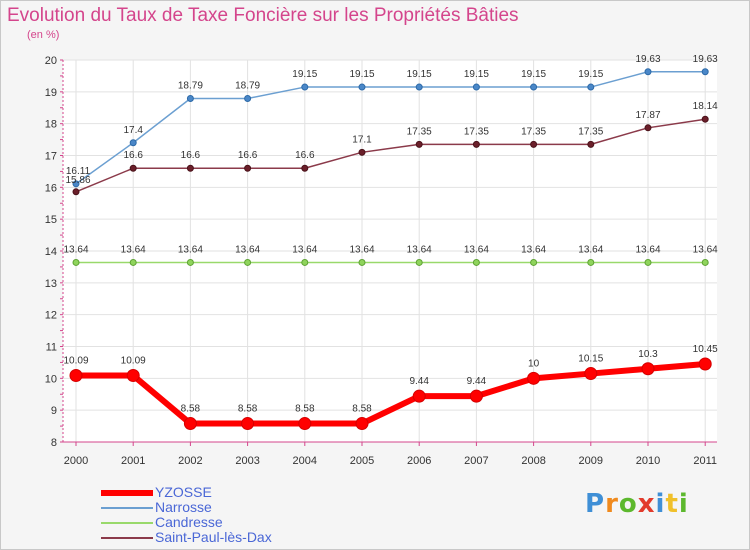 The width and height of the screenshot is (750, 550). Describe the element at coordinates (648, 461) in the screenshot. I see `x-tick-label: 2010` at that location.